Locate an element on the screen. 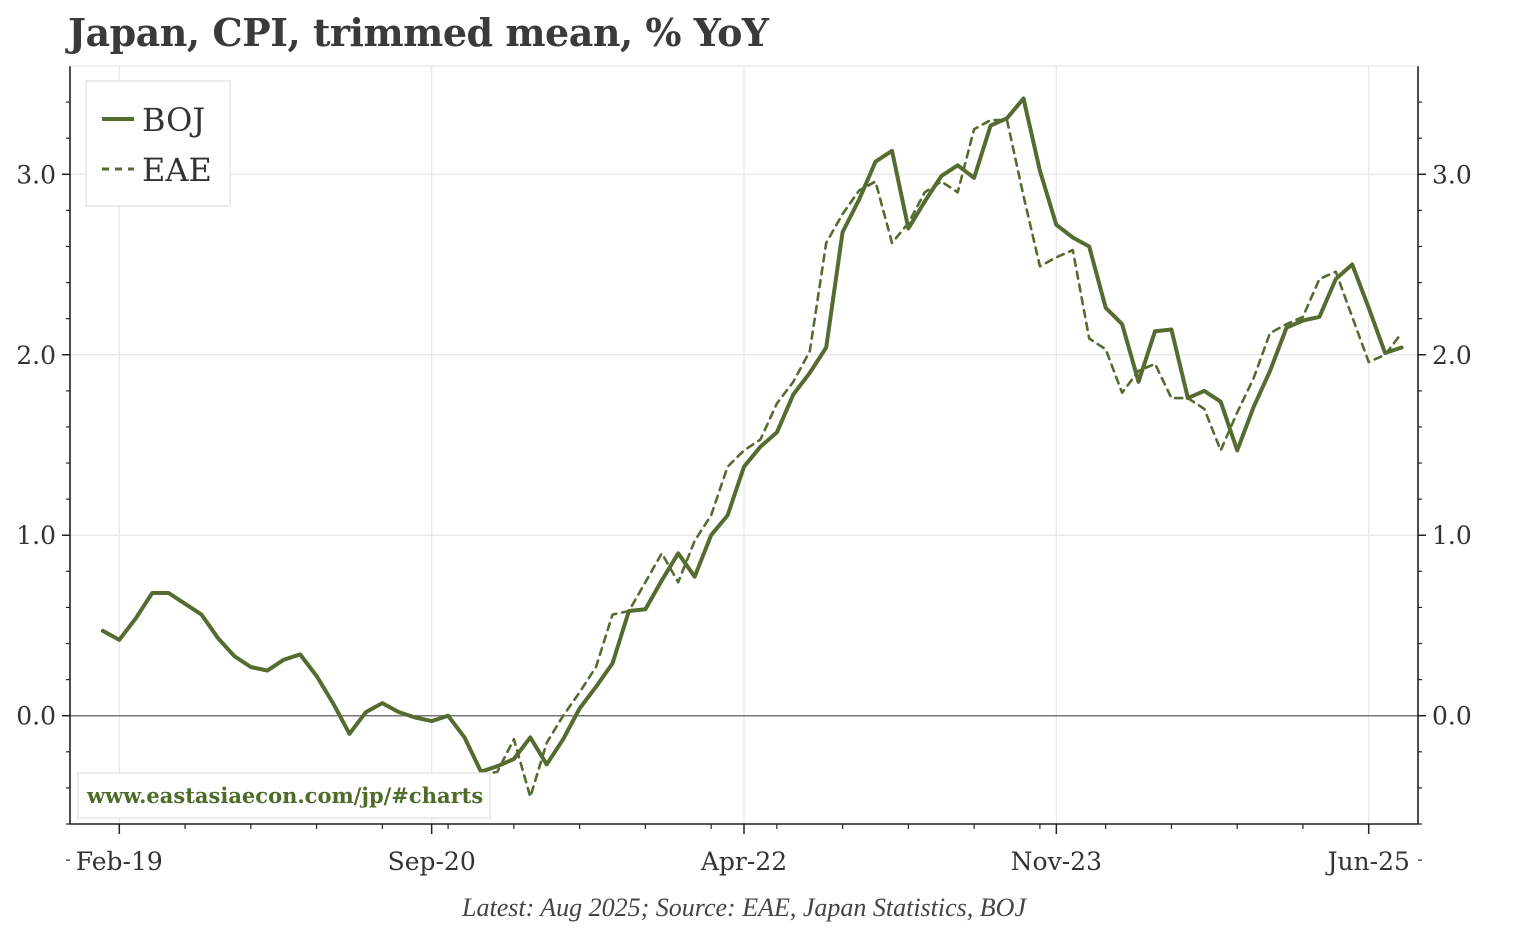 This screenshot has height=930, width=1534. watermark: www.eastasiaecon.com/jp/#charts is located at coordinates (284, 795).